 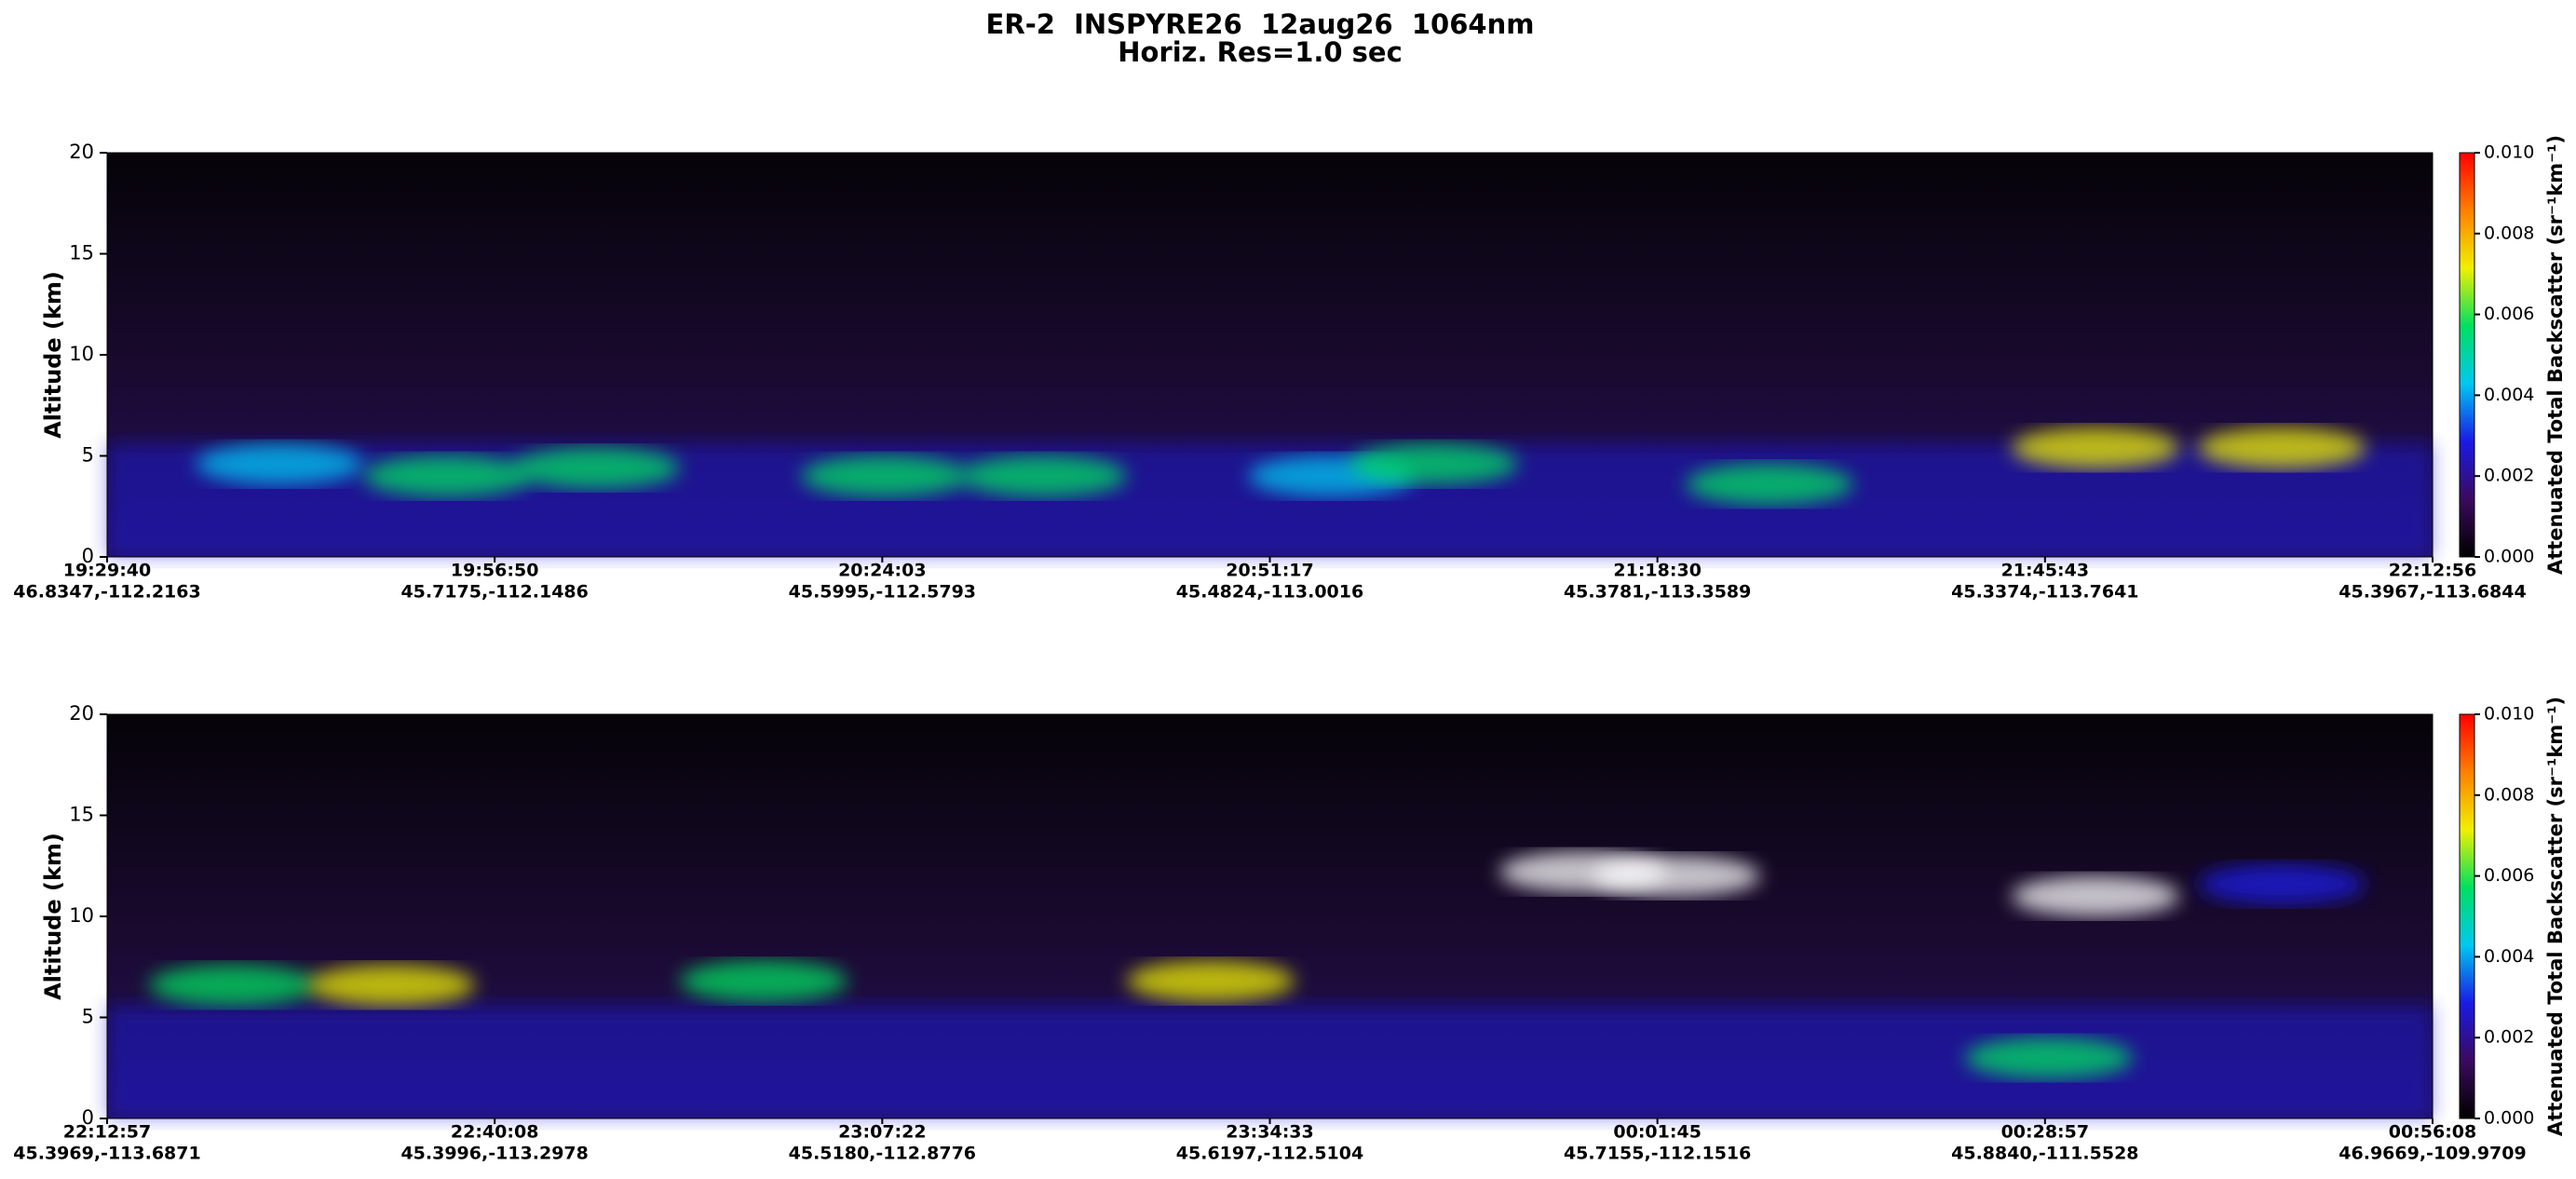 I want to click on x-tick-time: 00:28:57, so click(x=2045, y=1132).